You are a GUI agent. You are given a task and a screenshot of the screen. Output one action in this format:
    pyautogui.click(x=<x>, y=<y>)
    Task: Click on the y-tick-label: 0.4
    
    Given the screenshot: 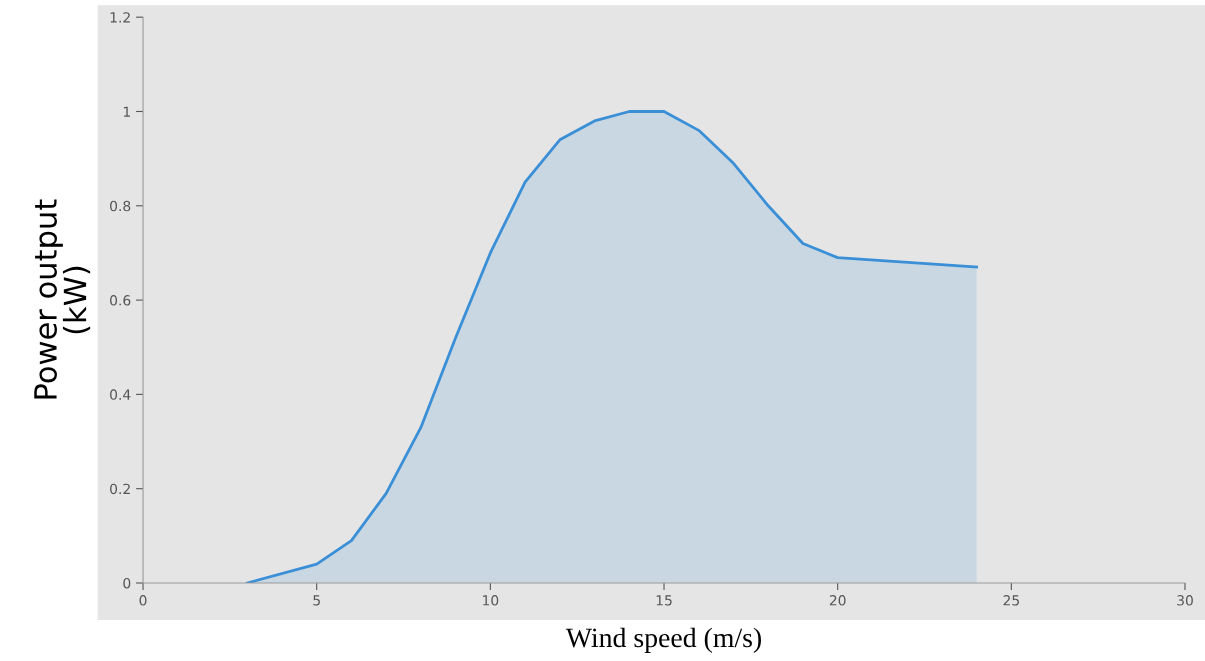 What is the action you would take?
    pyautogui.click(x=120, y=394)
    